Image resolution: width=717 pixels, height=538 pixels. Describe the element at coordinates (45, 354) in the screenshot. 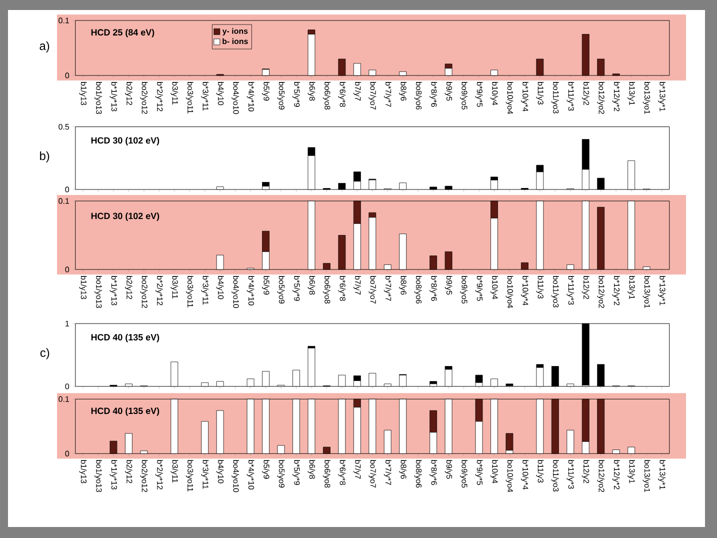

I see `text: c)` at that location.